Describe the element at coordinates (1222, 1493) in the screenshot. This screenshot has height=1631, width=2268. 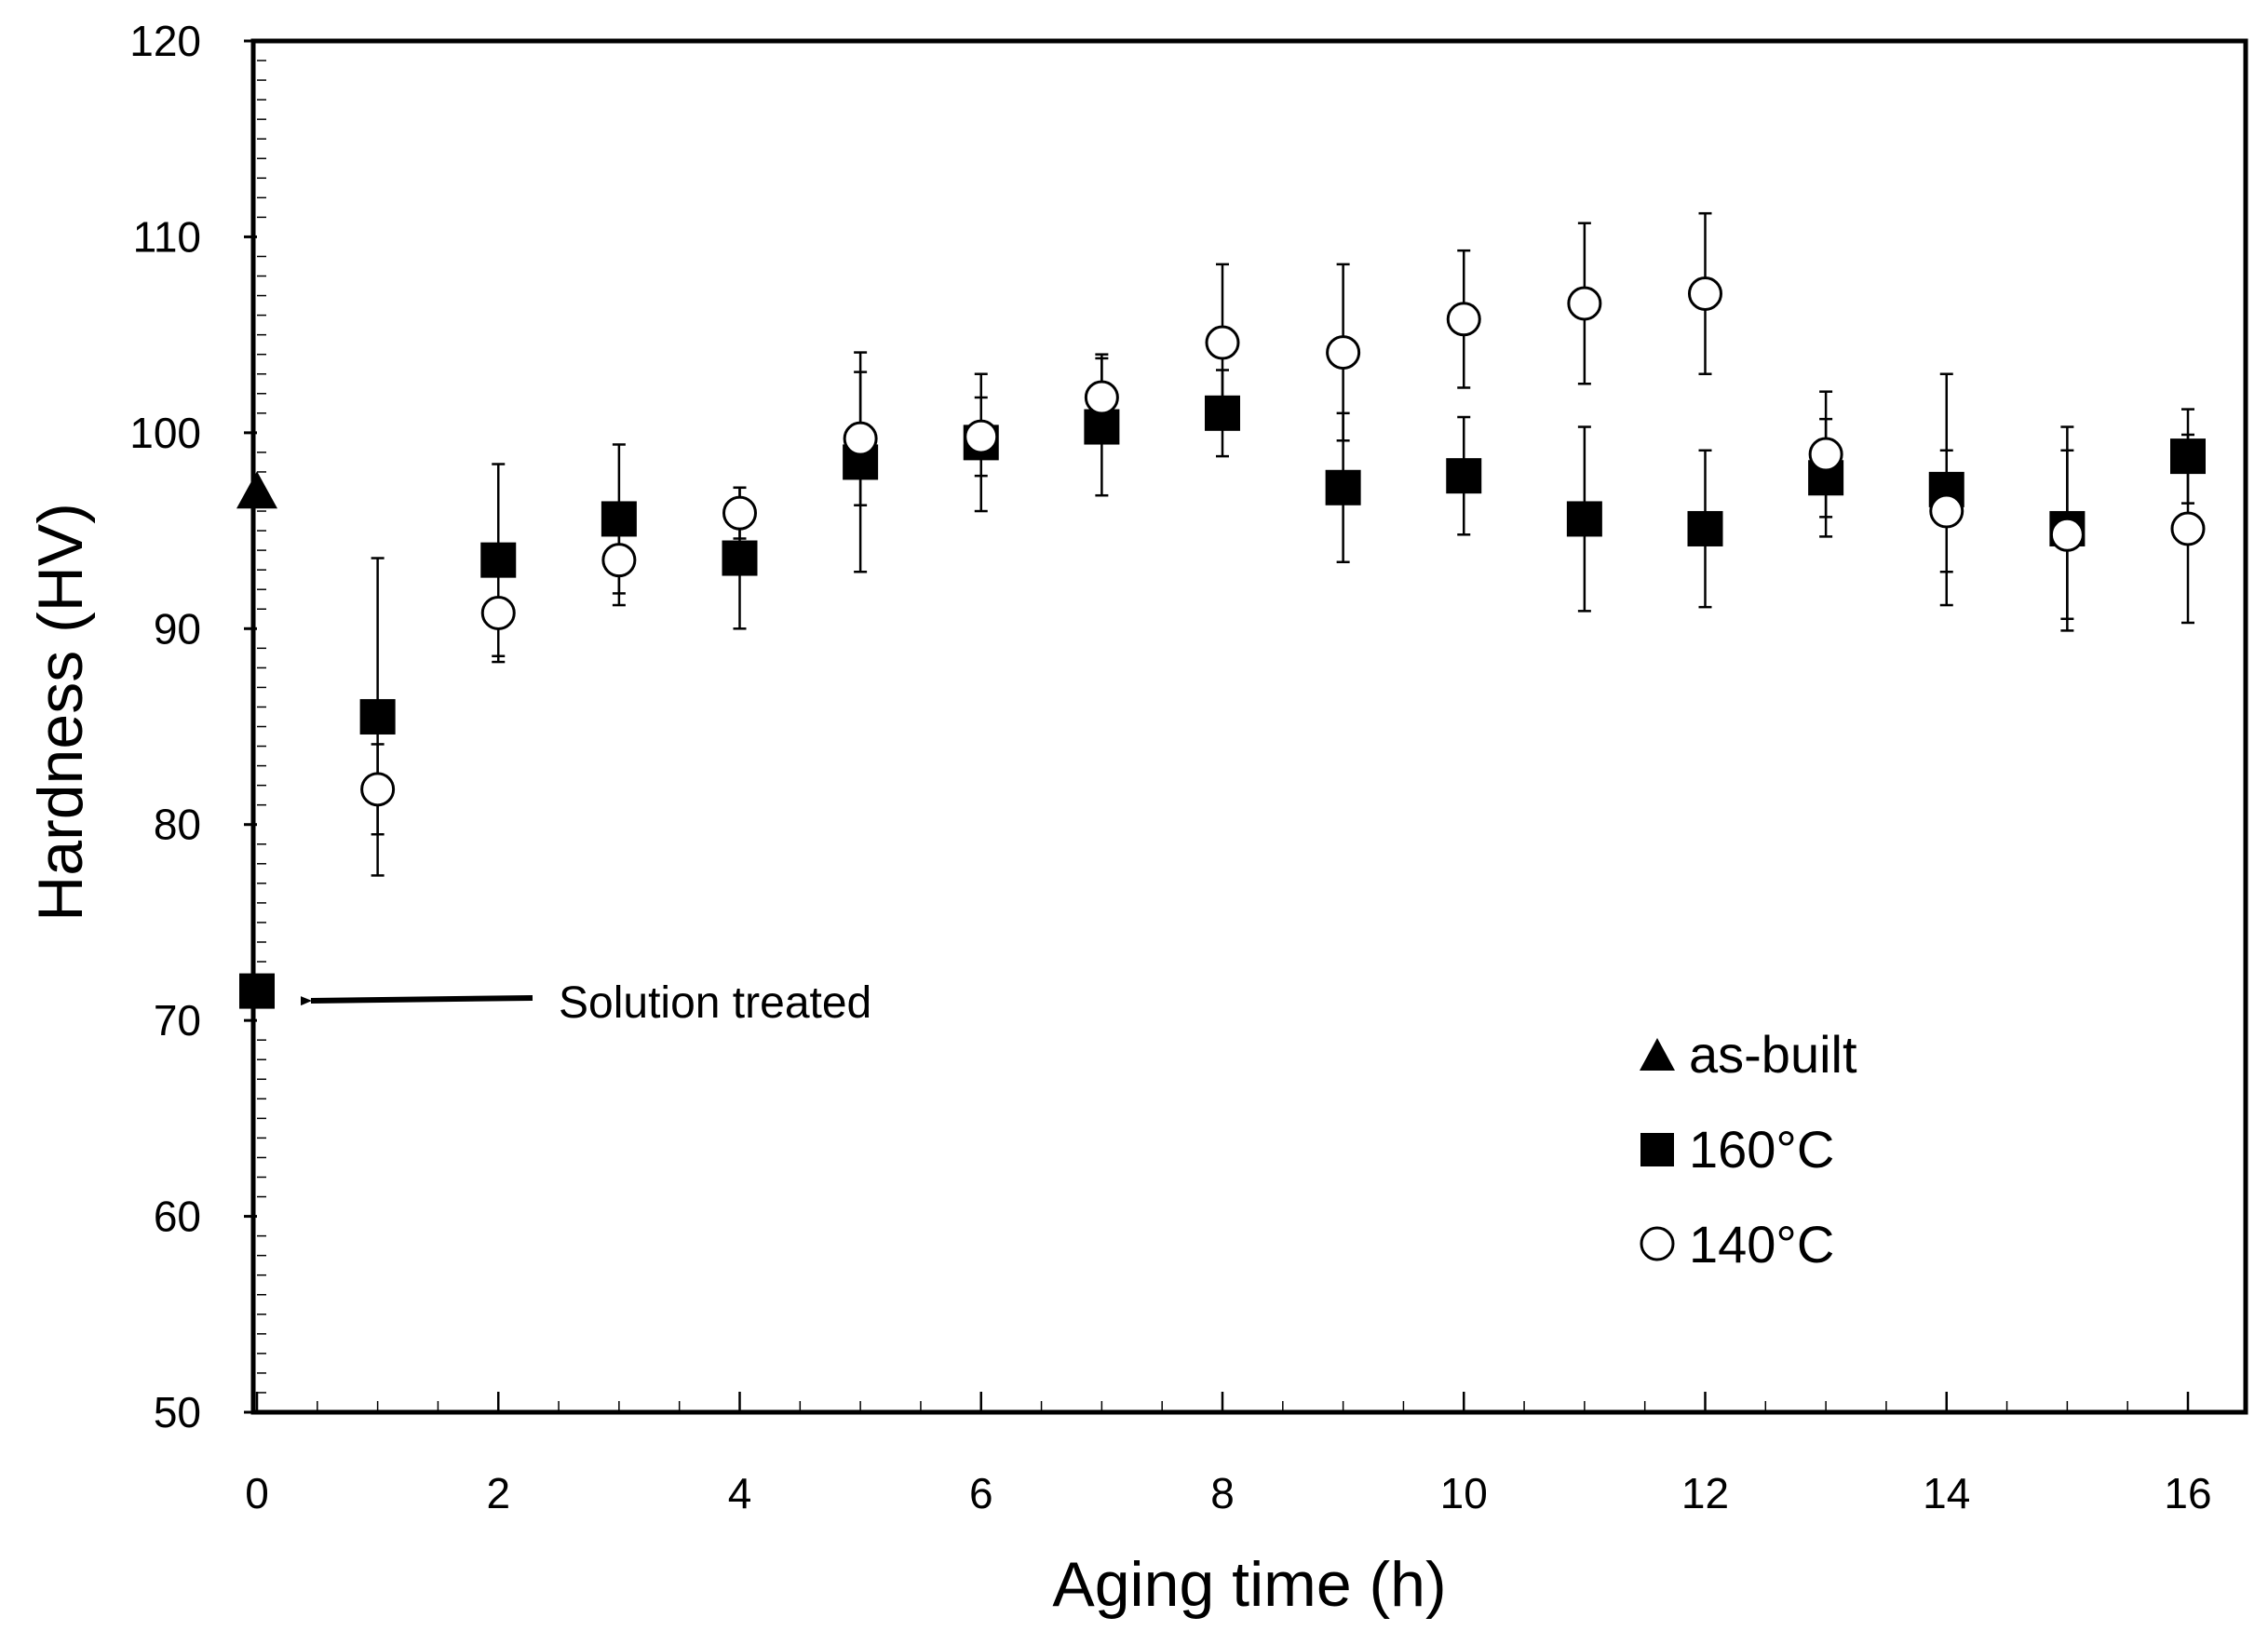
I see `x-tick-label: 8` at that location.